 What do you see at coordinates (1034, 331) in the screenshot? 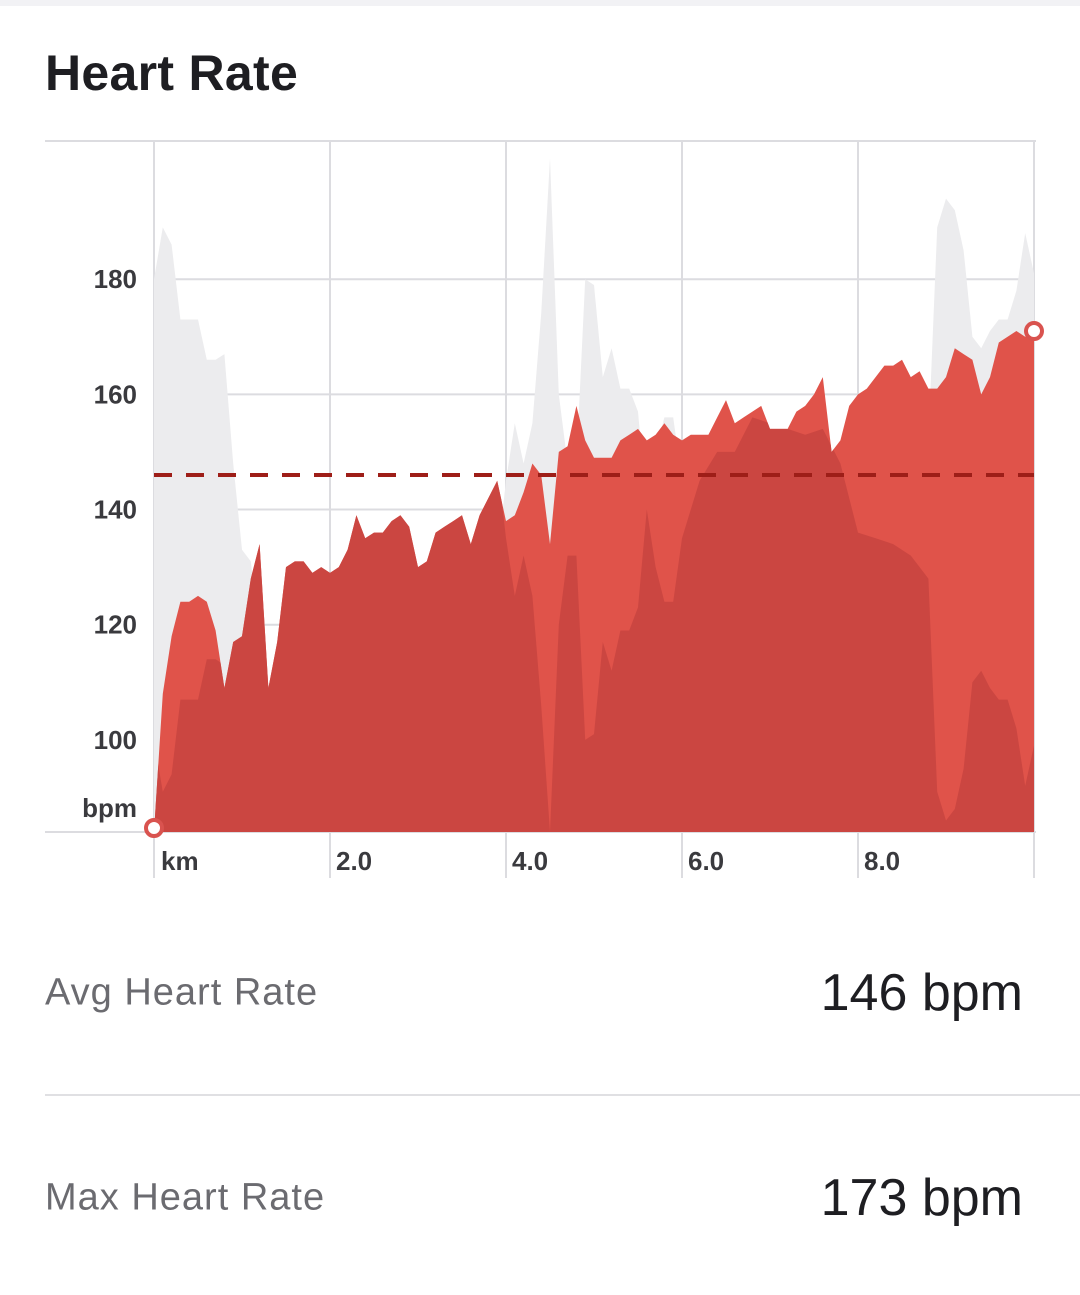
I see `end-marker` at bounding box center [1034, 331].